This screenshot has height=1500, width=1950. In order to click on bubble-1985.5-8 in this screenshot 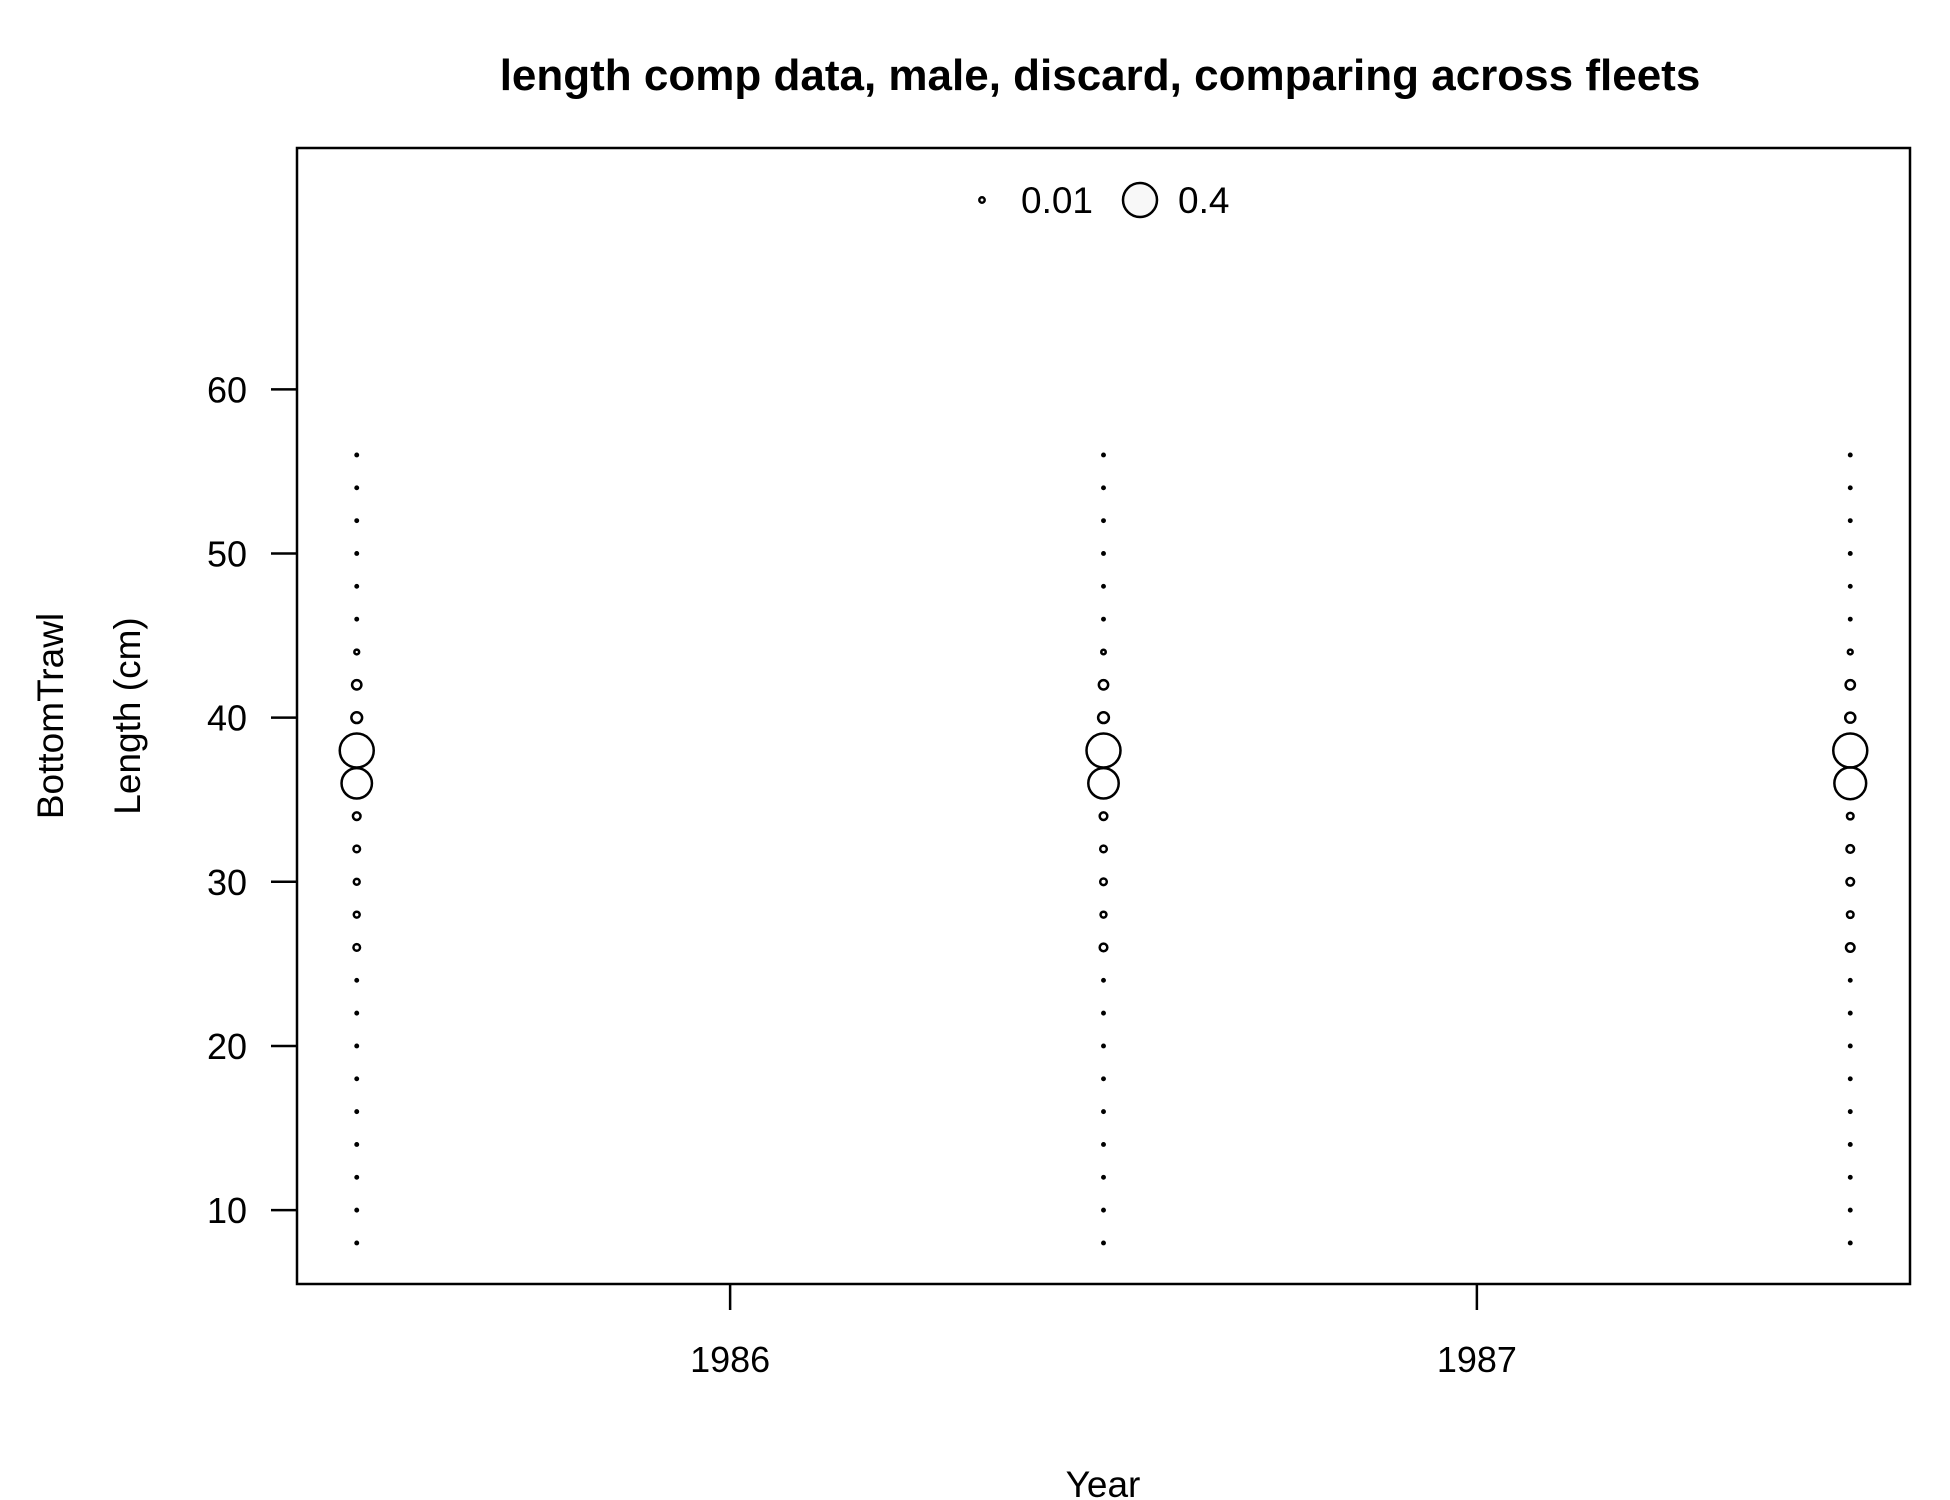, I will do `click(357, 1243)`.